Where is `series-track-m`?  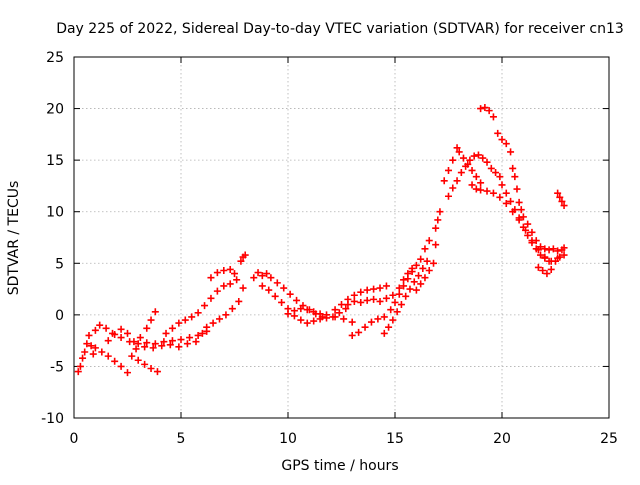 series-track-m is located at coordinates (360, 298).